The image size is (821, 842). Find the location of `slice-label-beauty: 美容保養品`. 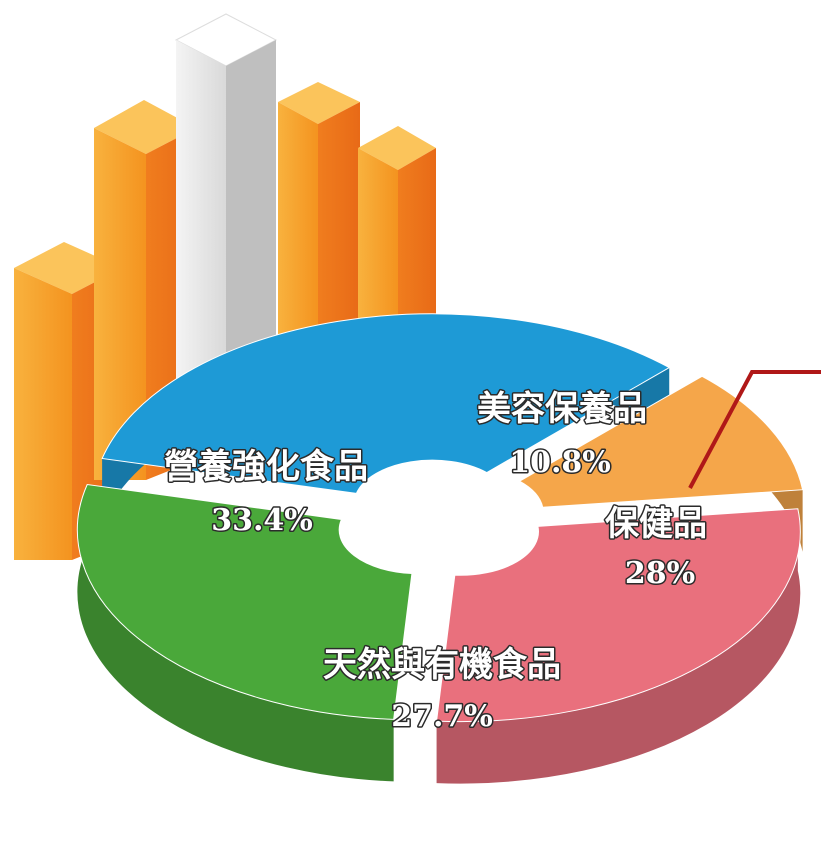

slice-label-beauty: 美容保養品 is located at coordinates (562, 409).